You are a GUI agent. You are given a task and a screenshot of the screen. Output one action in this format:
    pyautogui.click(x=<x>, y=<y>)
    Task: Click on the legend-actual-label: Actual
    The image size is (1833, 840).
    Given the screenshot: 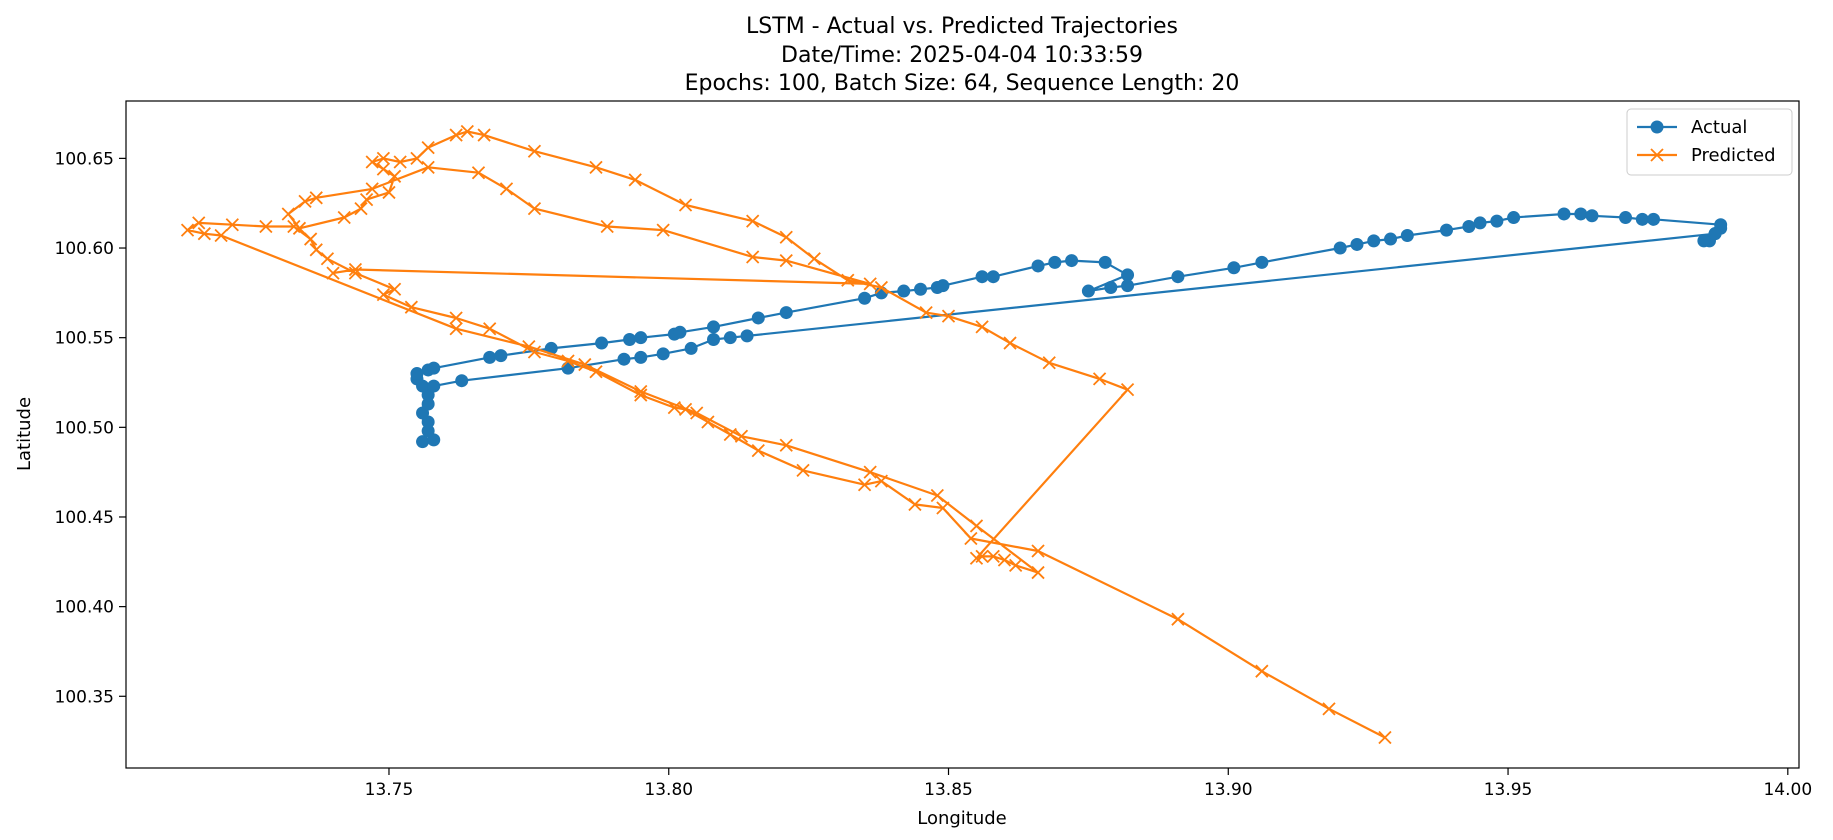 What is the action you would take?
    pyautogui.click(x=1719, y=127)
    